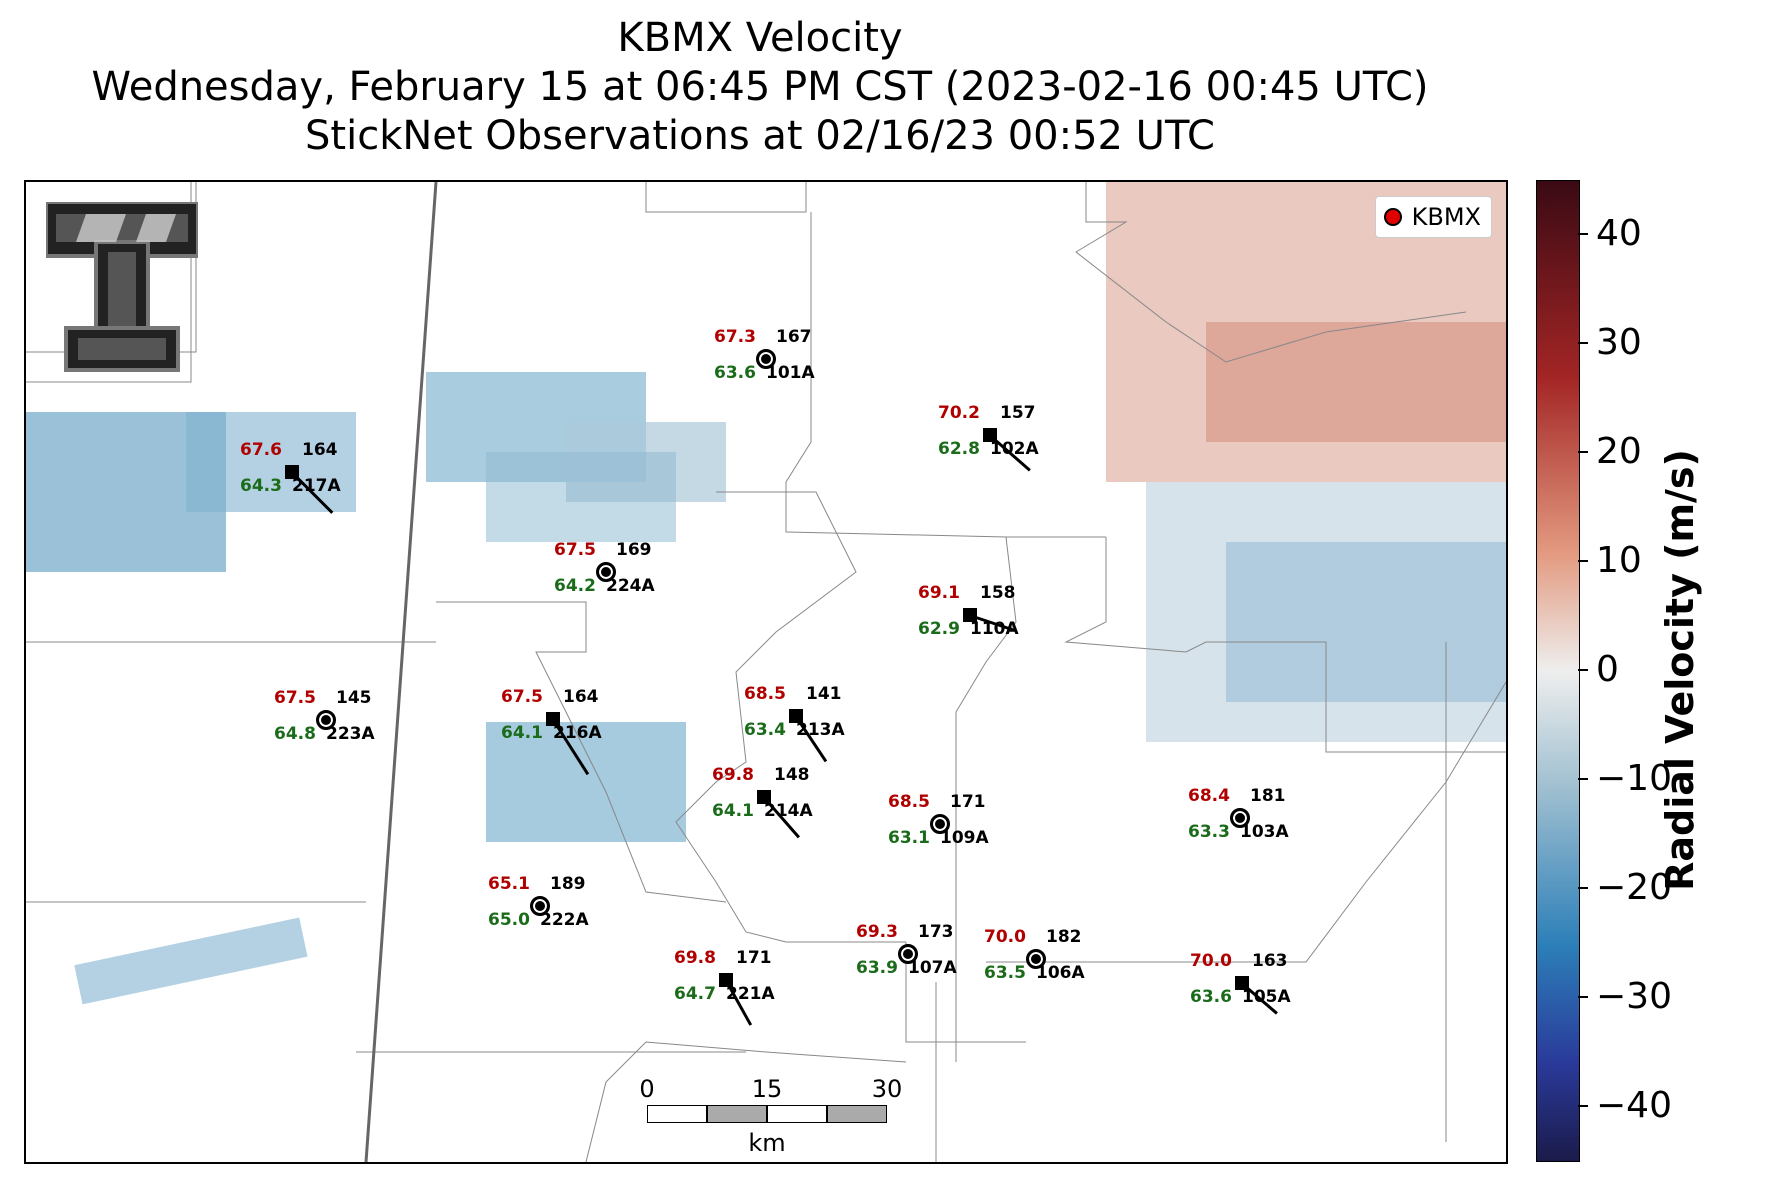 This screenshot has width=1778, height=1177. Describe the element at coordinates (1060, 973) in the screenshot. I see `station-id: 106A` at that location.